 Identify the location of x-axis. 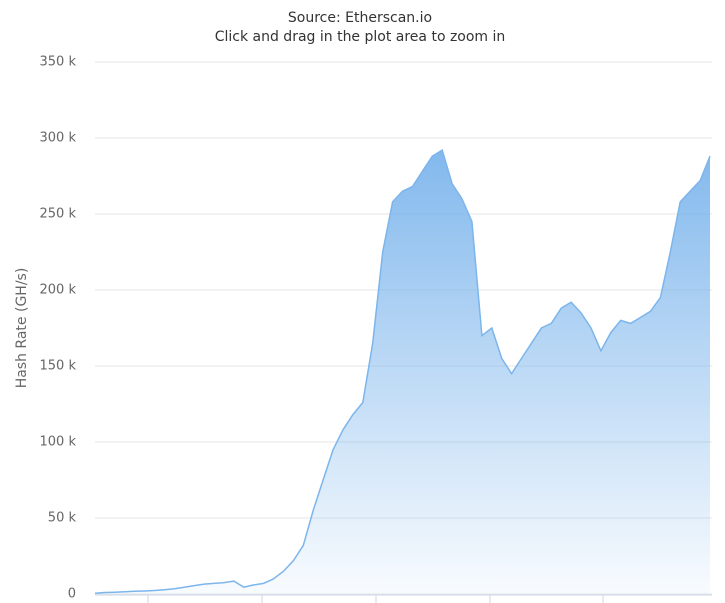
(403, 598).